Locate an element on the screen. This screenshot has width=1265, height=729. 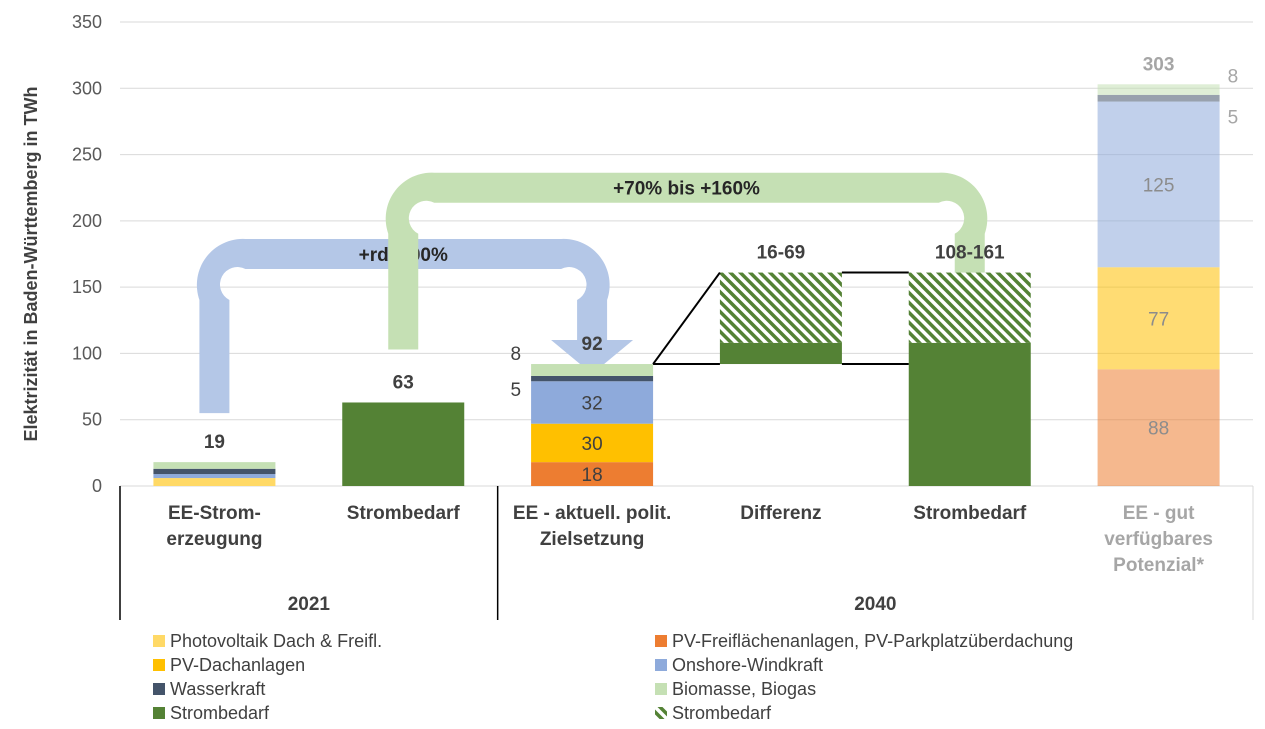
segment-label: 30 is located at coordinates (592, 444).